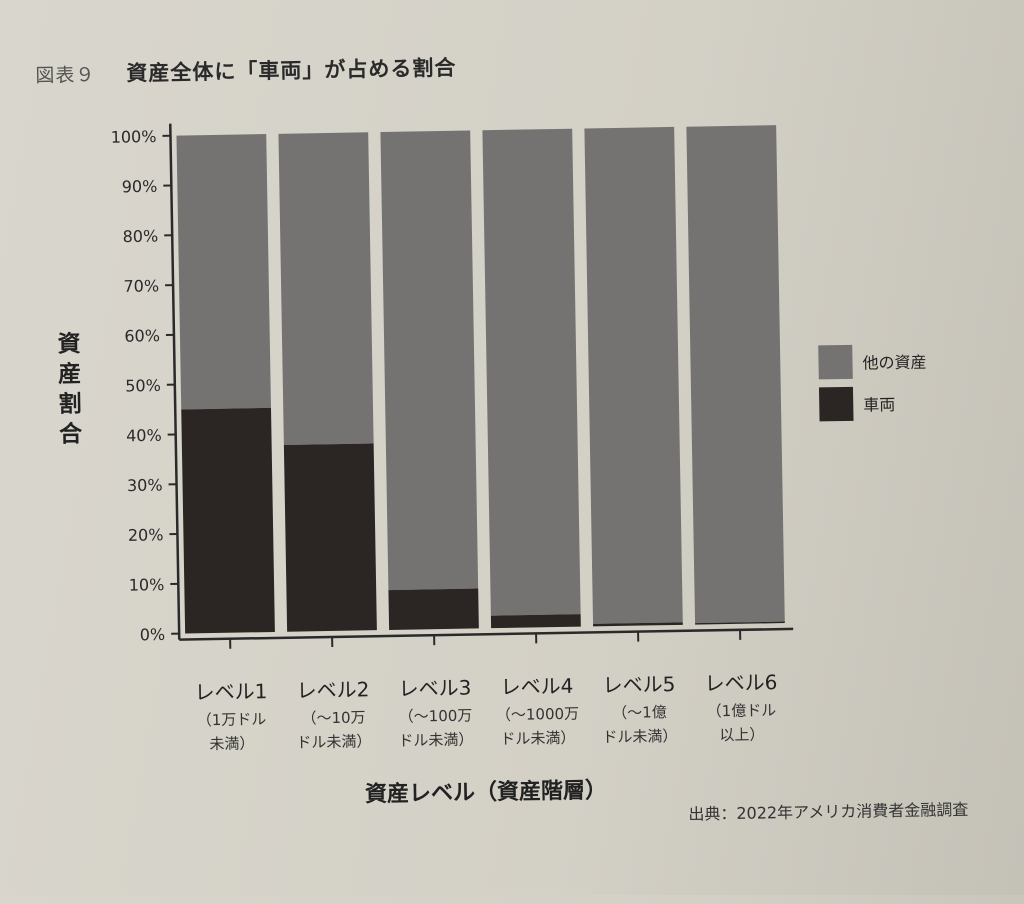 The height and width of the screenshot is (904, 1024). Describe the element at coordinates (143, 386) in the screenshot. I see `y-tick-label: 50%` at that location.